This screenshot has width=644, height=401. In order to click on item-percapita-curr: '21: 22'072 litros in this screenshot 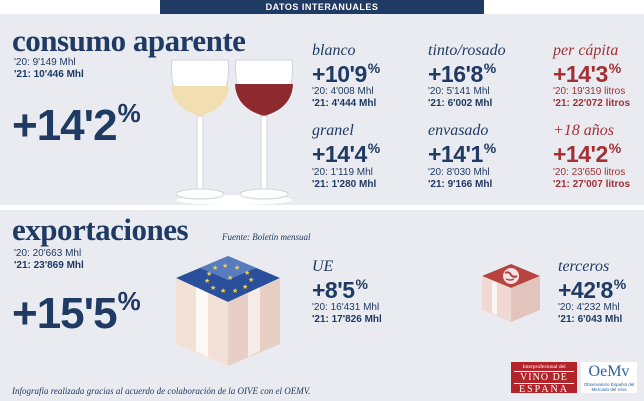, I will do `click(592, 103)`.